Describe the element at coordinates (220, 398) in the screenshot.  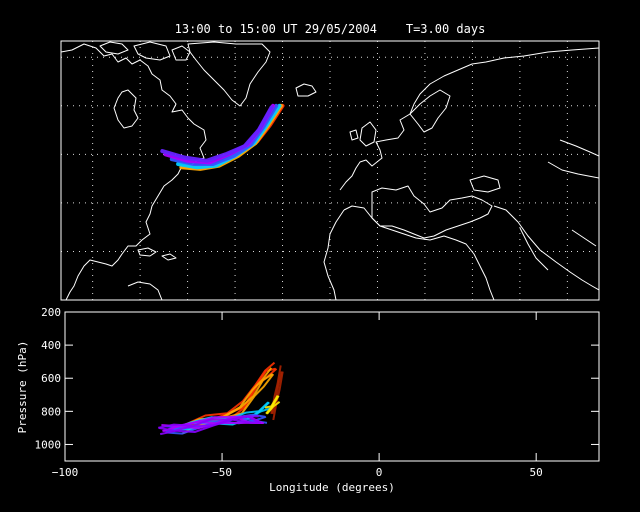
I see `profile-trajectories` at that location.